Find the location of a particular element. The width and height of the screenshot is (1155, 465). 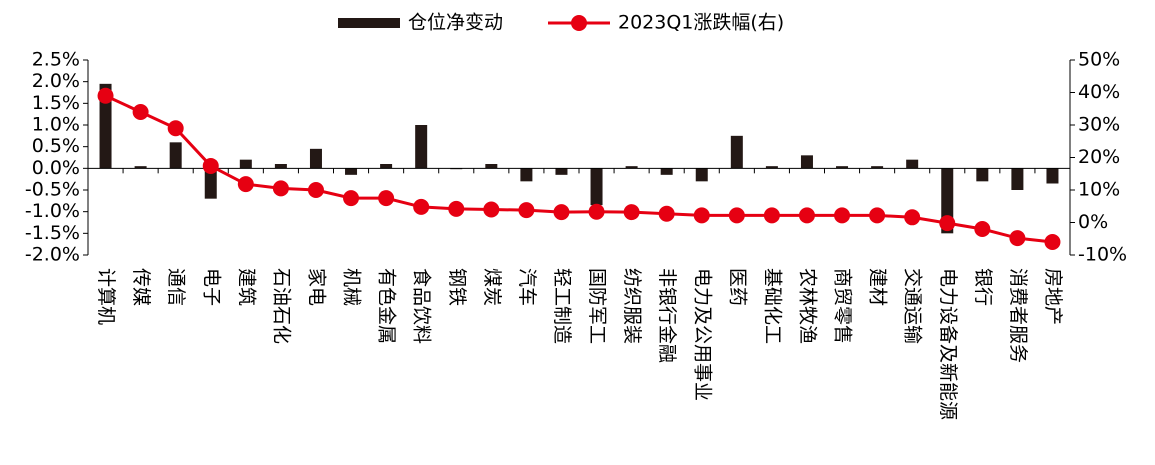

x-tick-label: 汽车 is located at coordinates (527, 287).